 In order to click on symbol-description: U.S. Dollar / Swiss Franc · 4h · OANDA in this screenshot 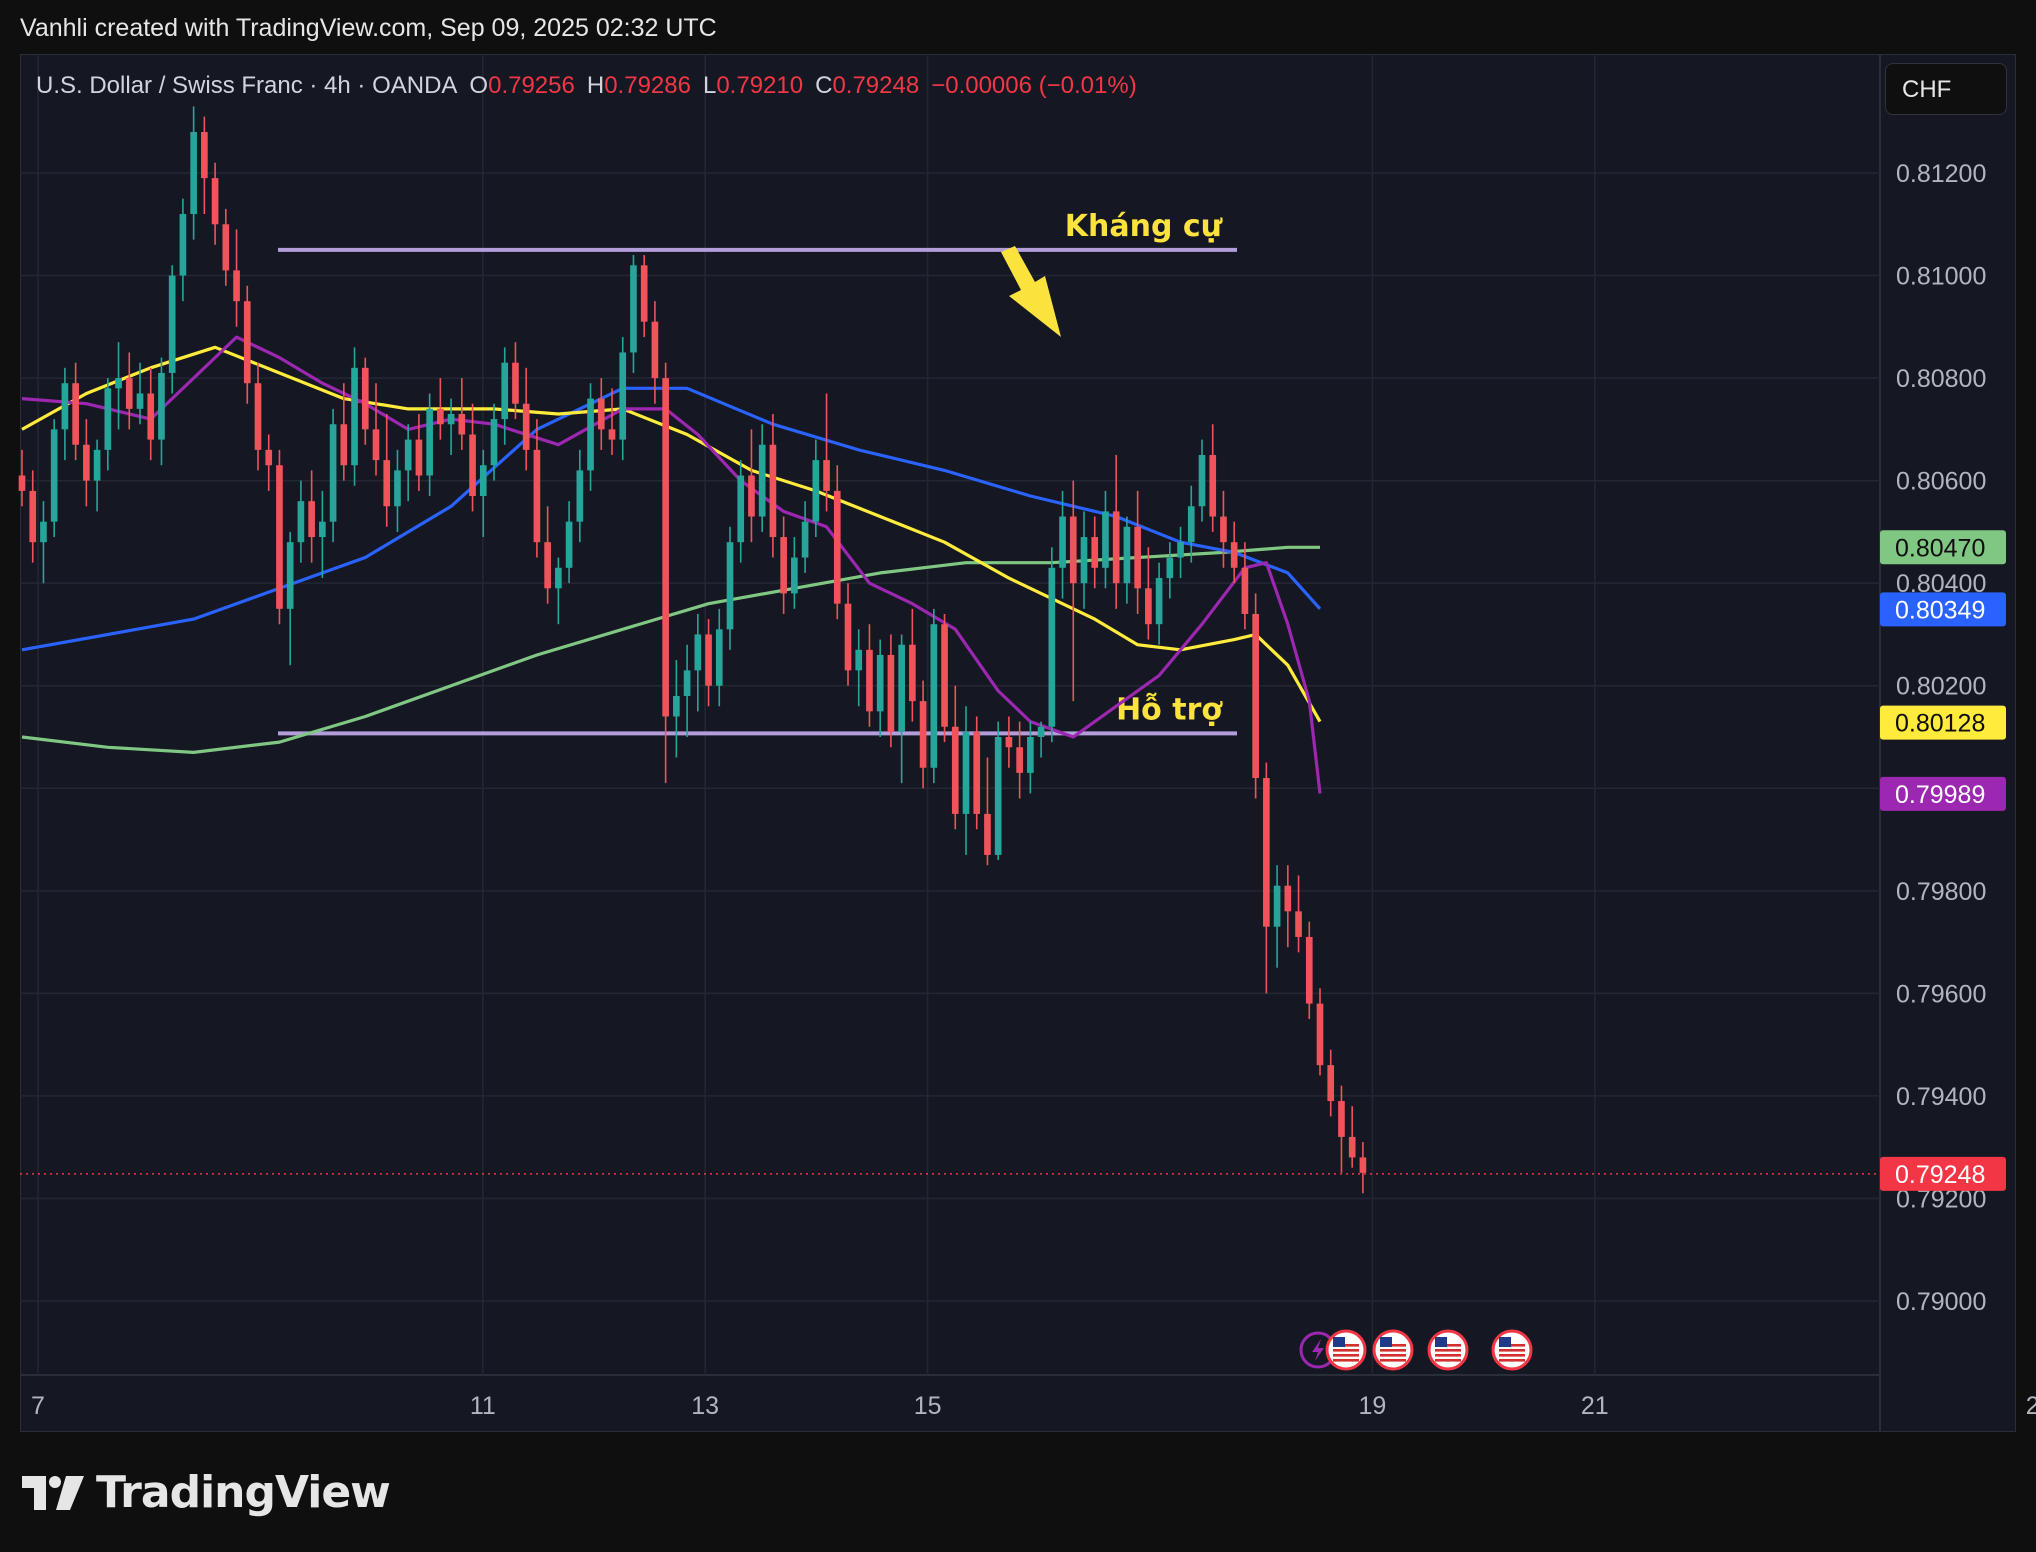, I will do `click(247, 85)`.